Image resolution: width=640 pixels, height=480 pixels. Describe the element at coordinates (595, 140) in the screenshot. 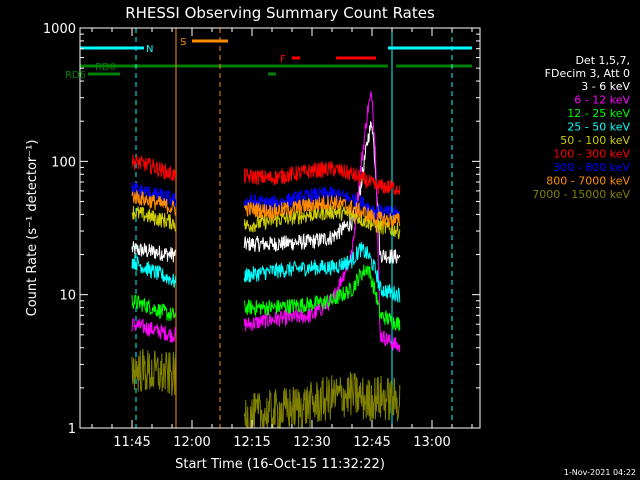

I see `legend-entry-4: 50 - 100 keV` at that location.